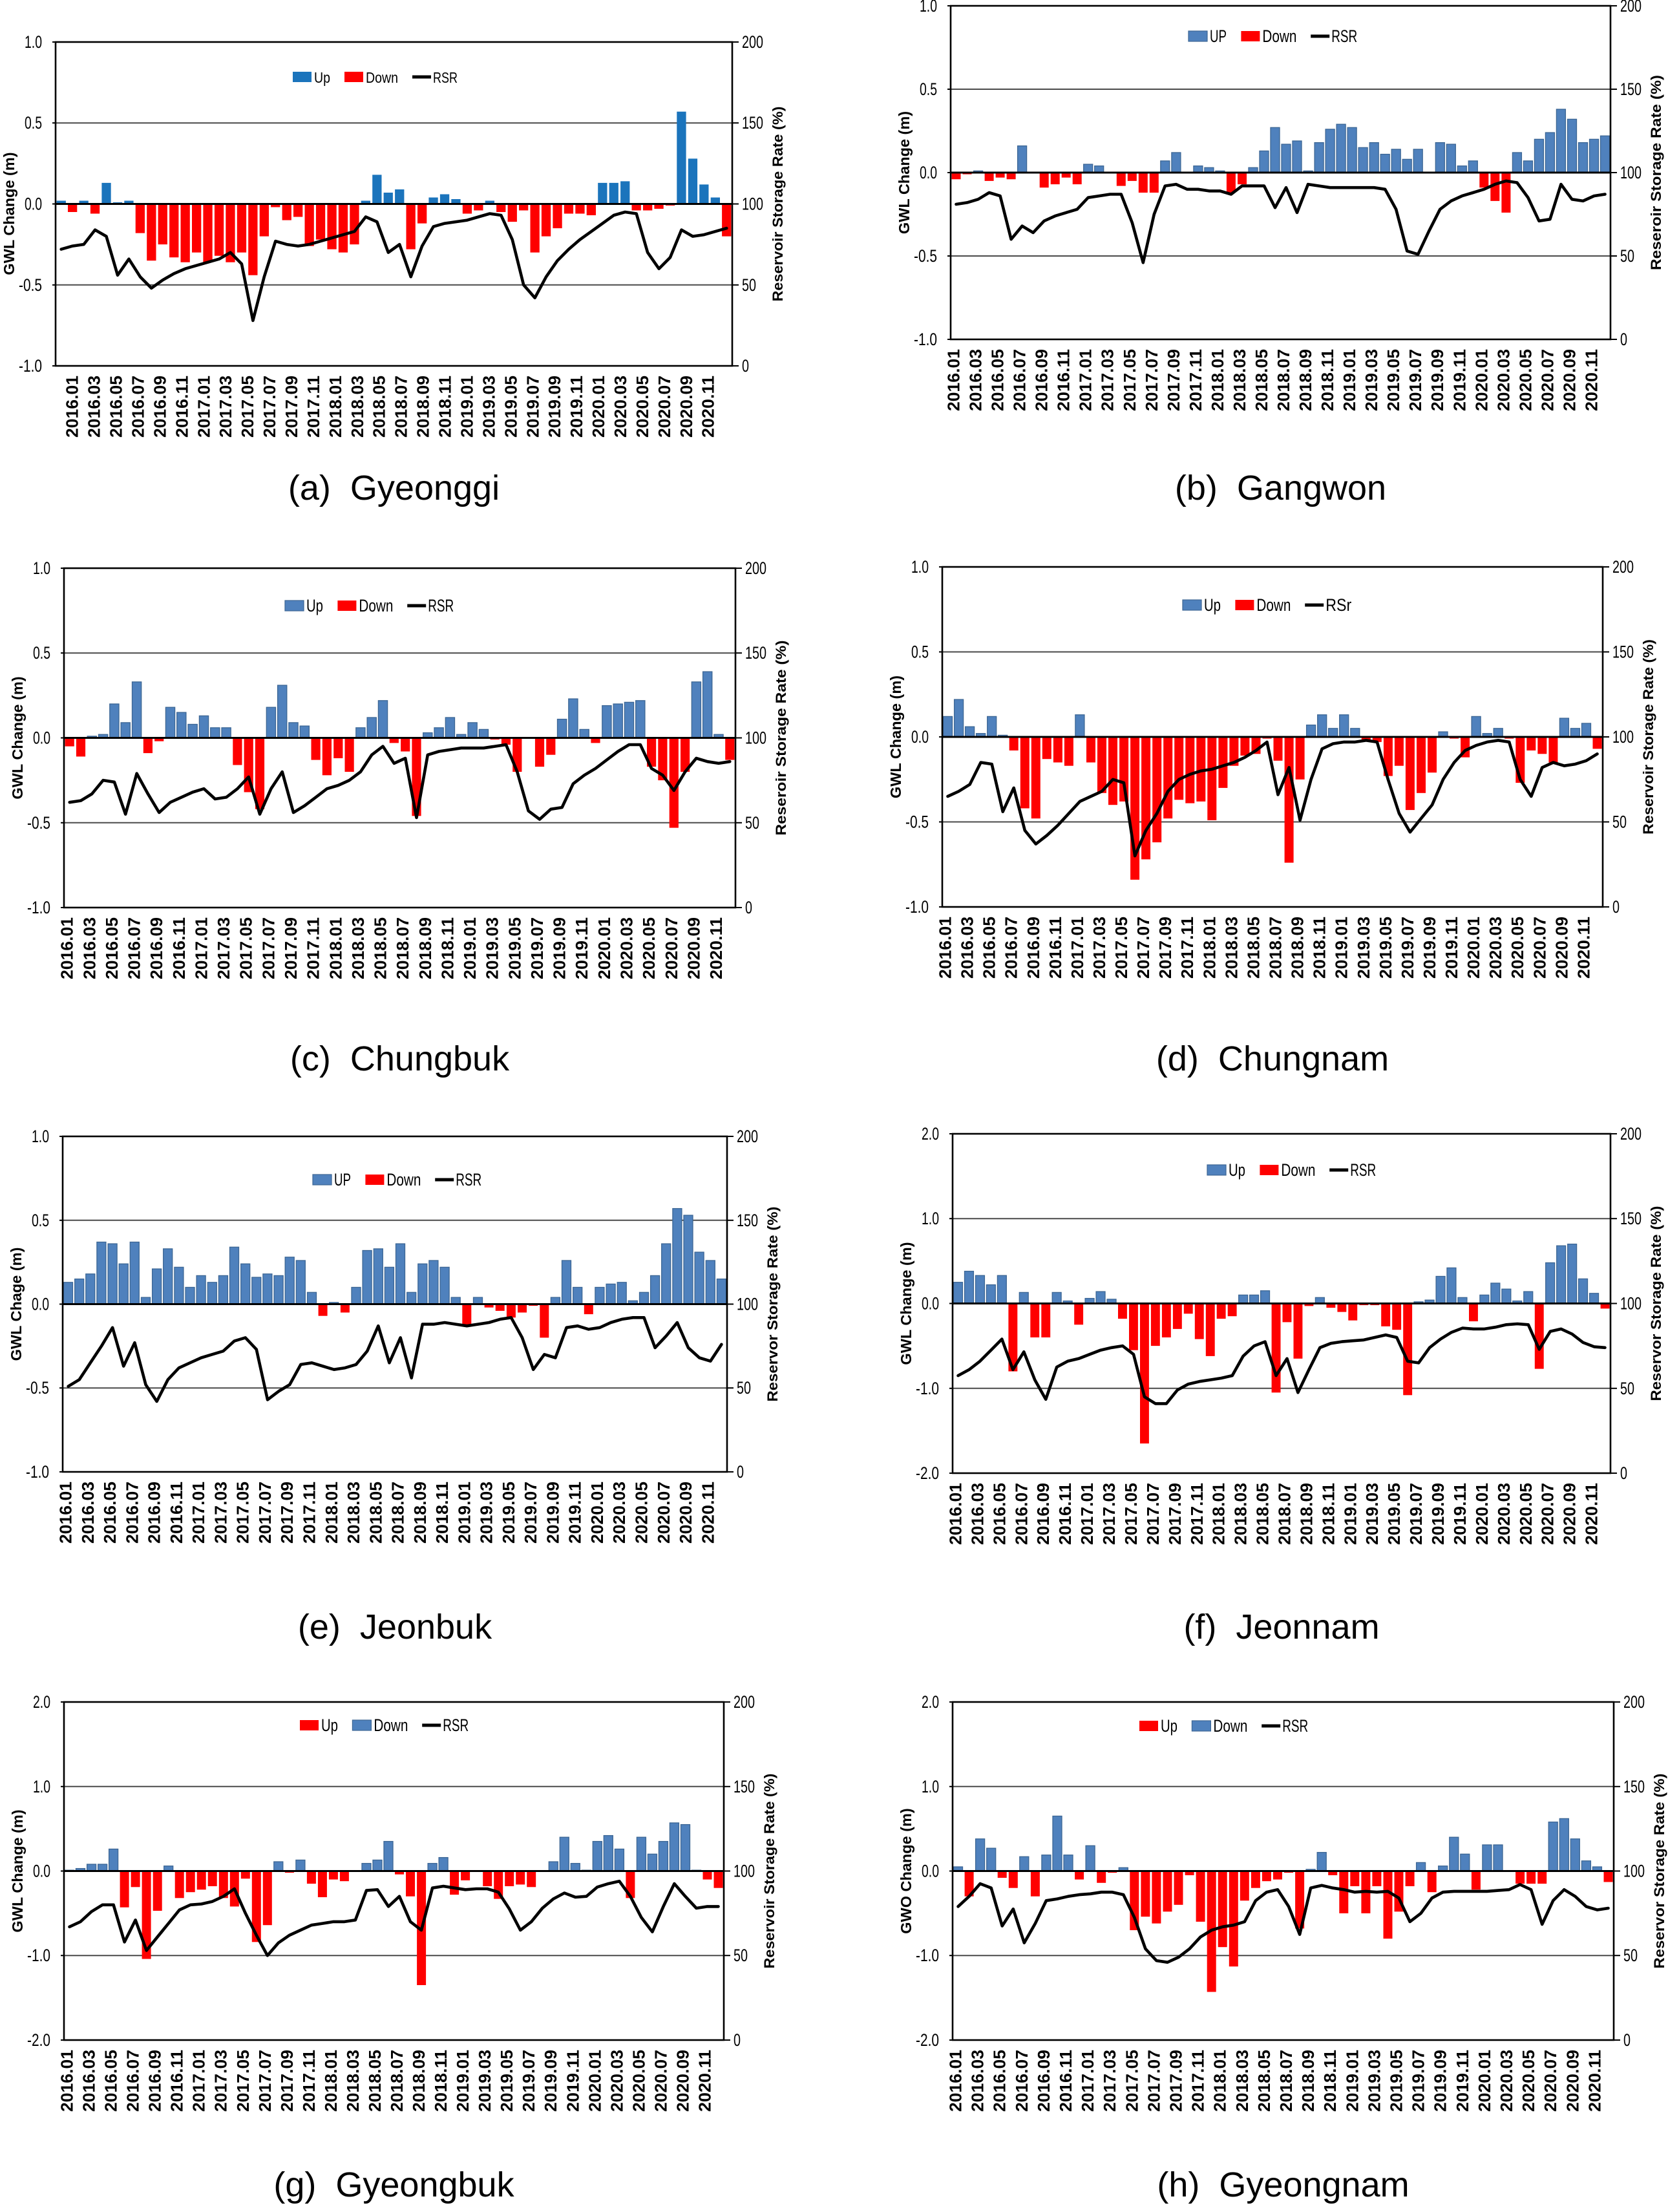 Image resolution: width=1679 pixels, height=2212 pixels. Describe the element at coordinates (999, 2081) in the screenshot. I see `svg-text: 2016.05` at that location.